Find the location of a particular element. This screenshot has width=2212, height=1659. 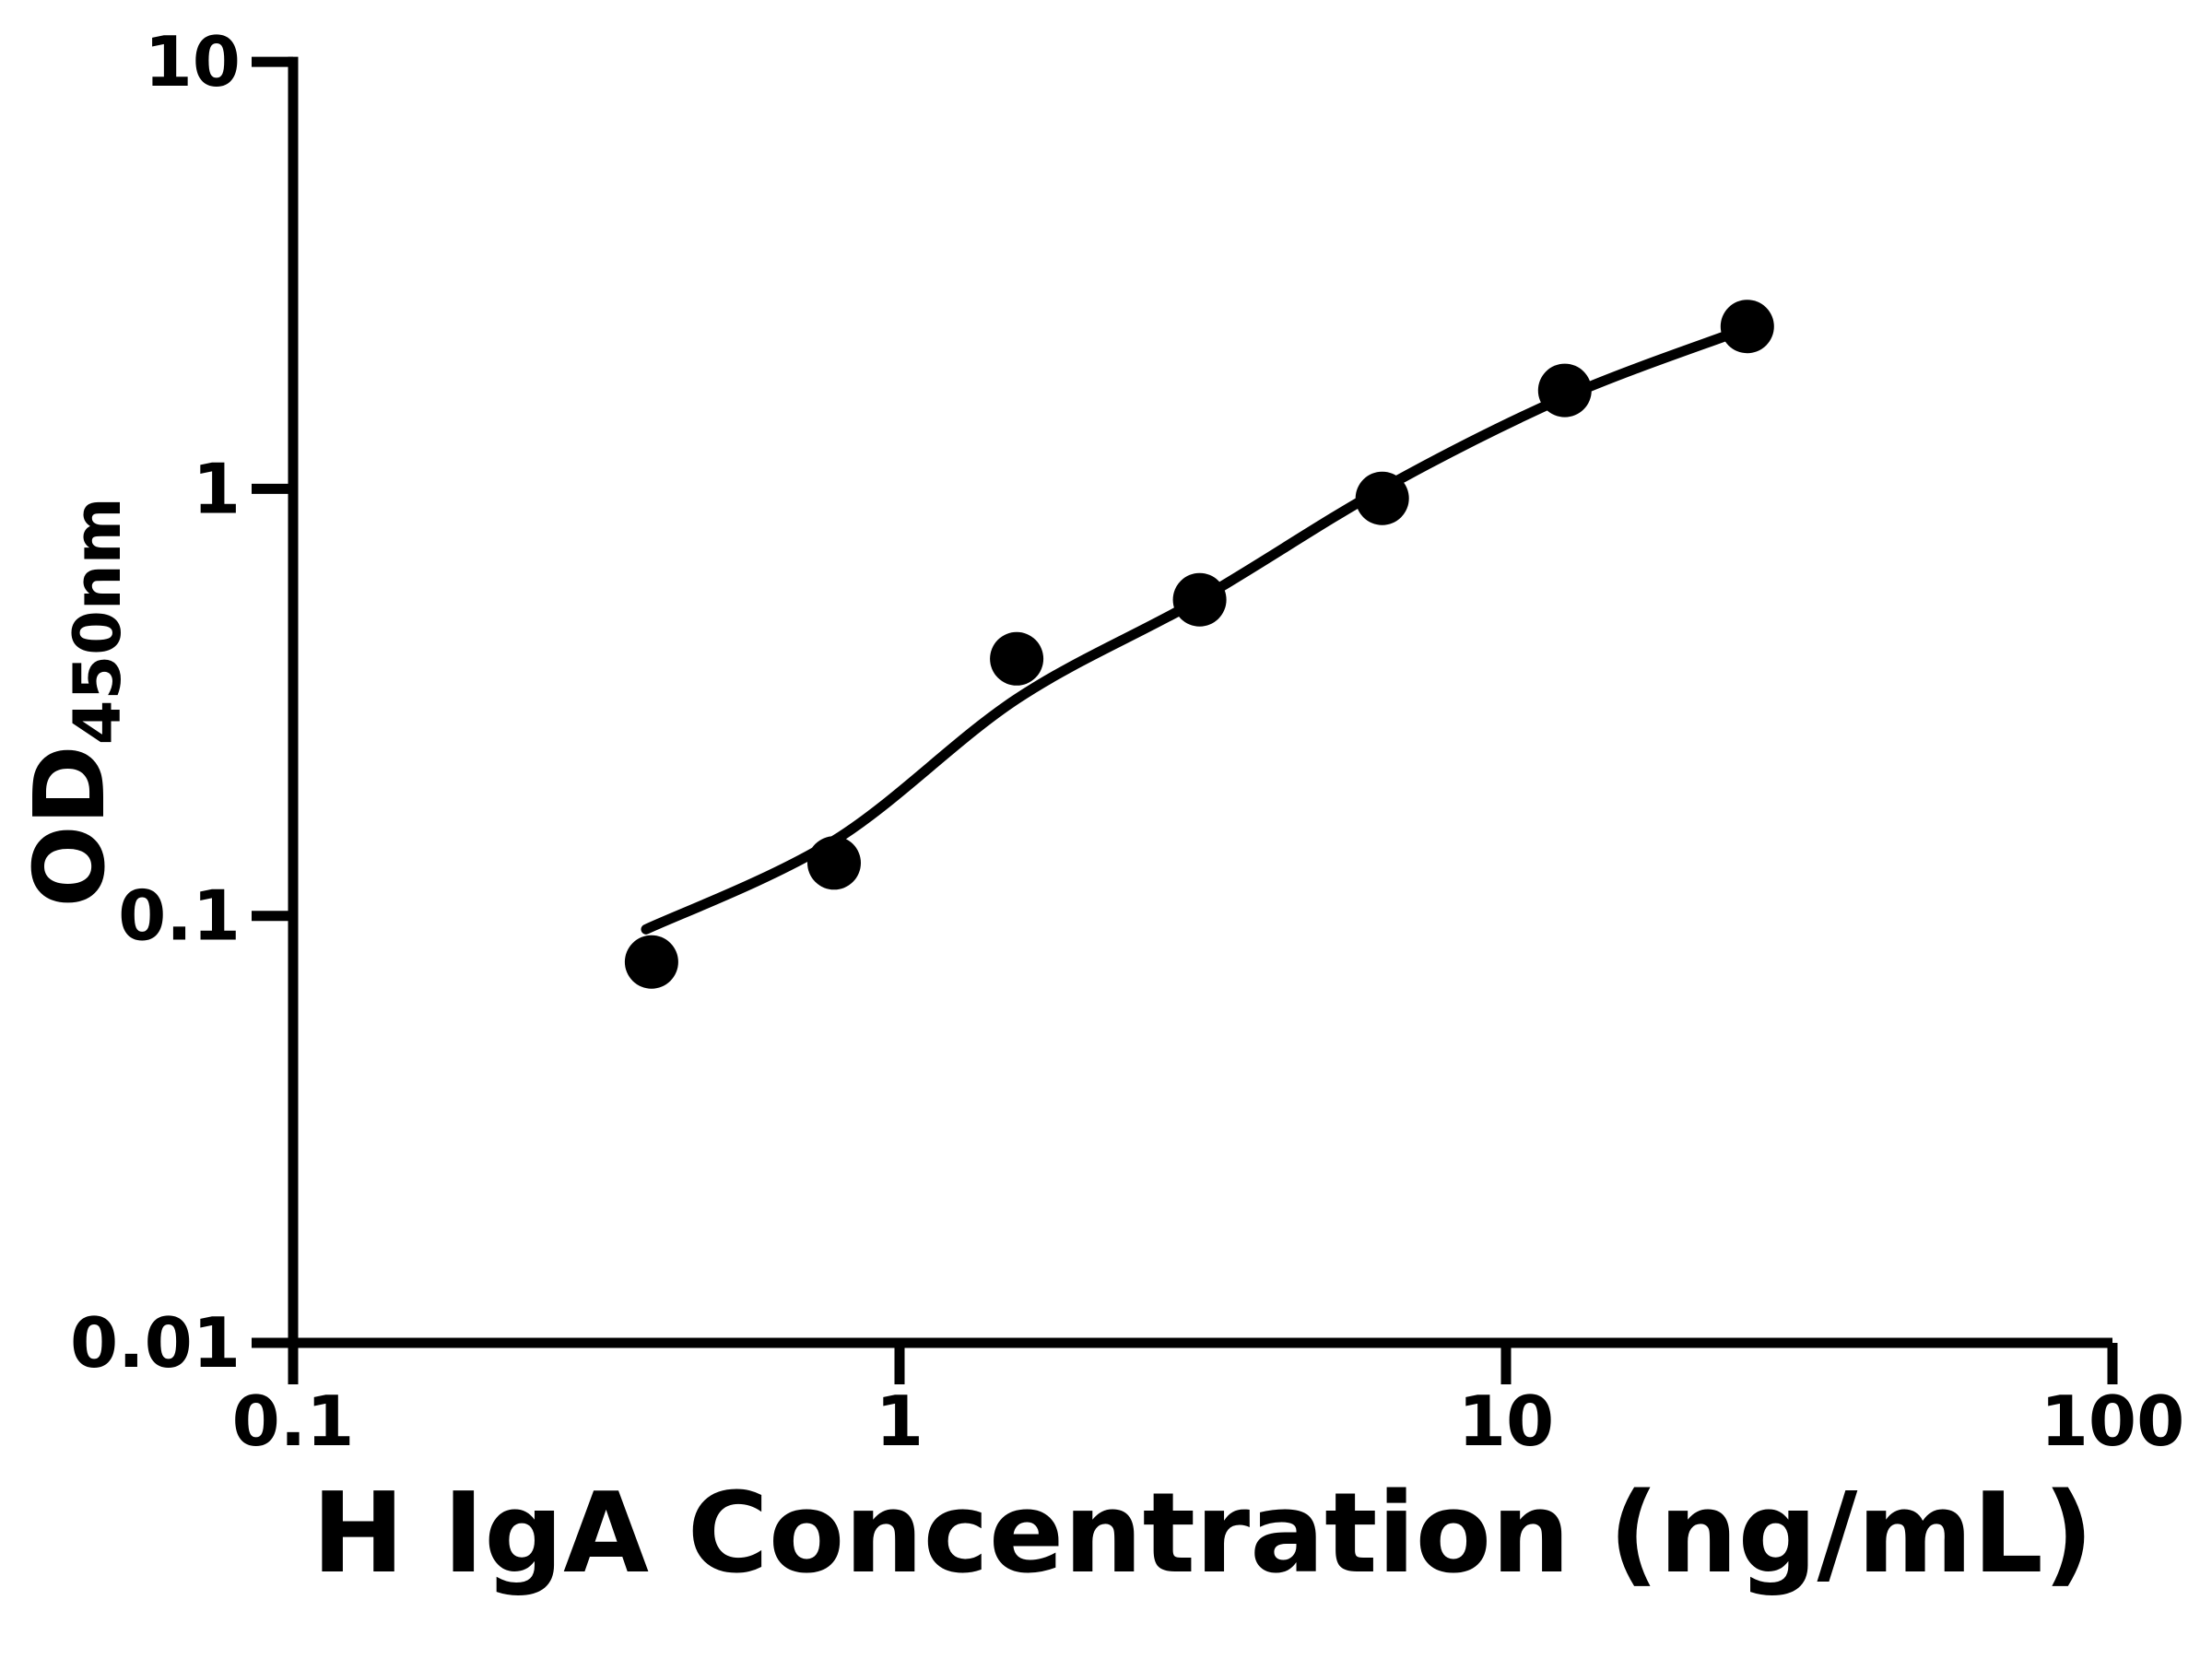

x-tick-label: 10 is located at coordinates (1506, 1421).